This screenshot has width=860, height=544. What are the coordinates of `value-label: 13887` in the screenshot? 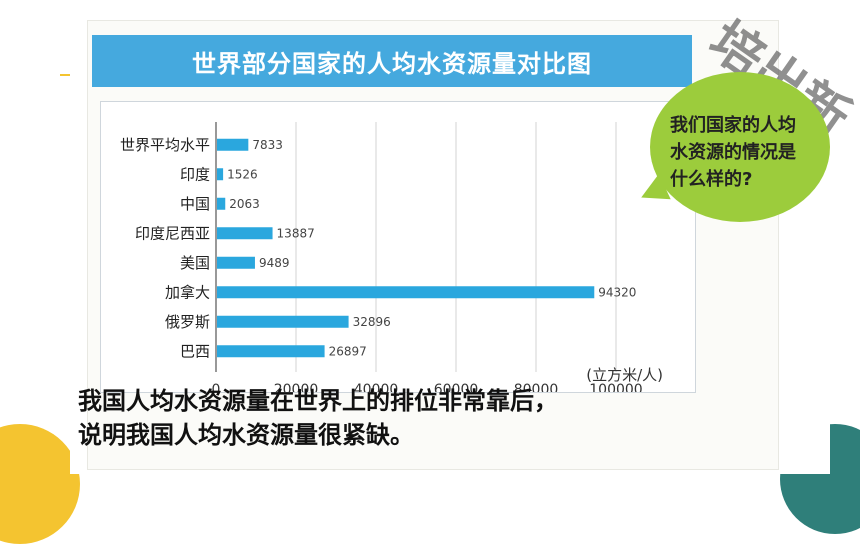 It's located at (296, 233).